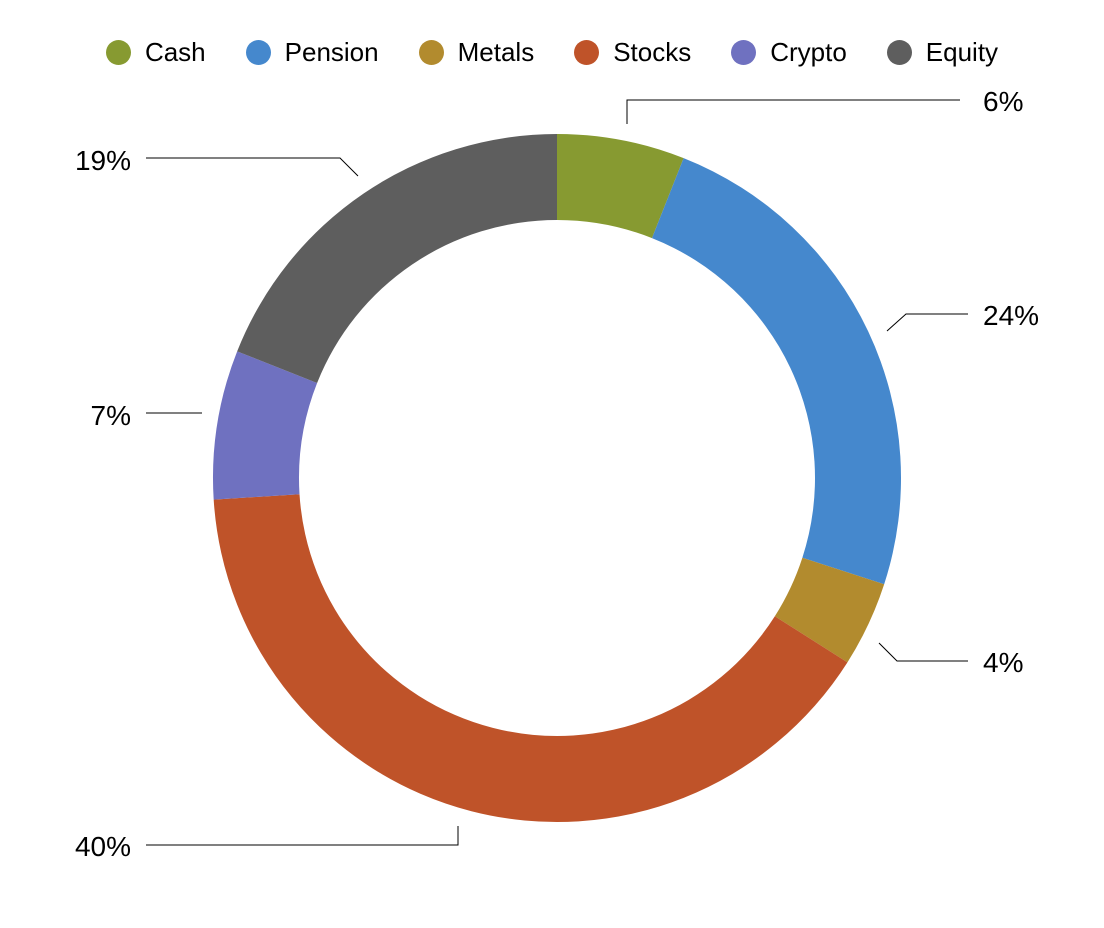 The width and height of the screenshot is (1104, 928). I want to click on legend-swatch-crypto, so click(744, 52).